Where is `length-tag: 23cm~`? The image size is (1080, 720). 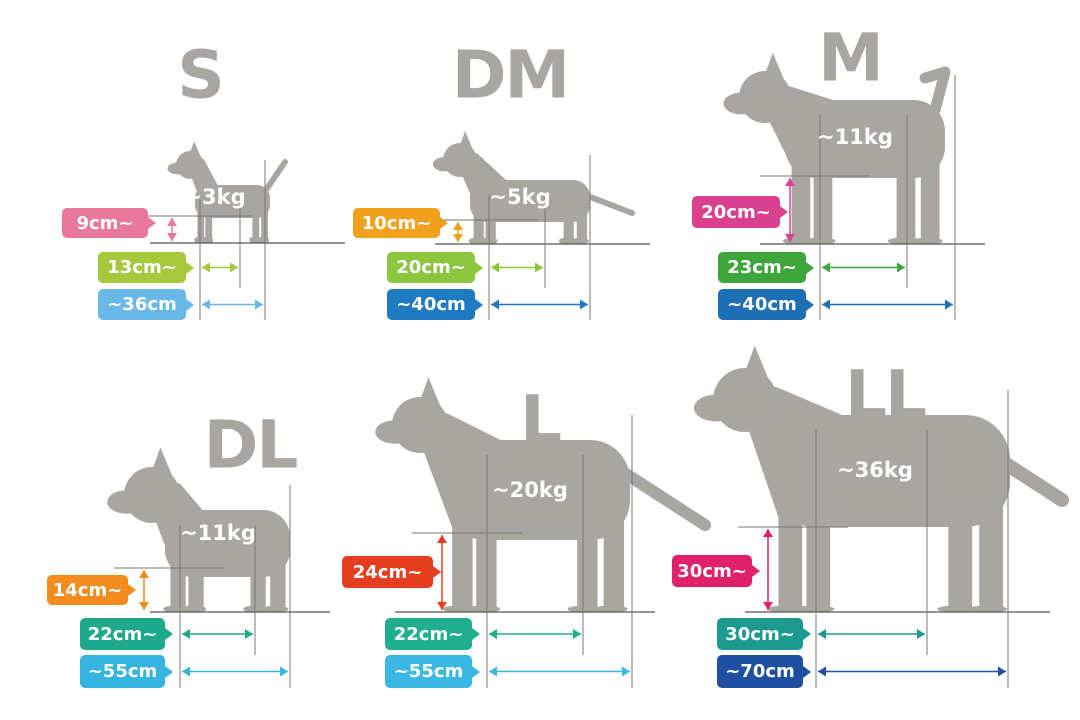 length-tag: 23cm~ is located at coordinates (766, 267).